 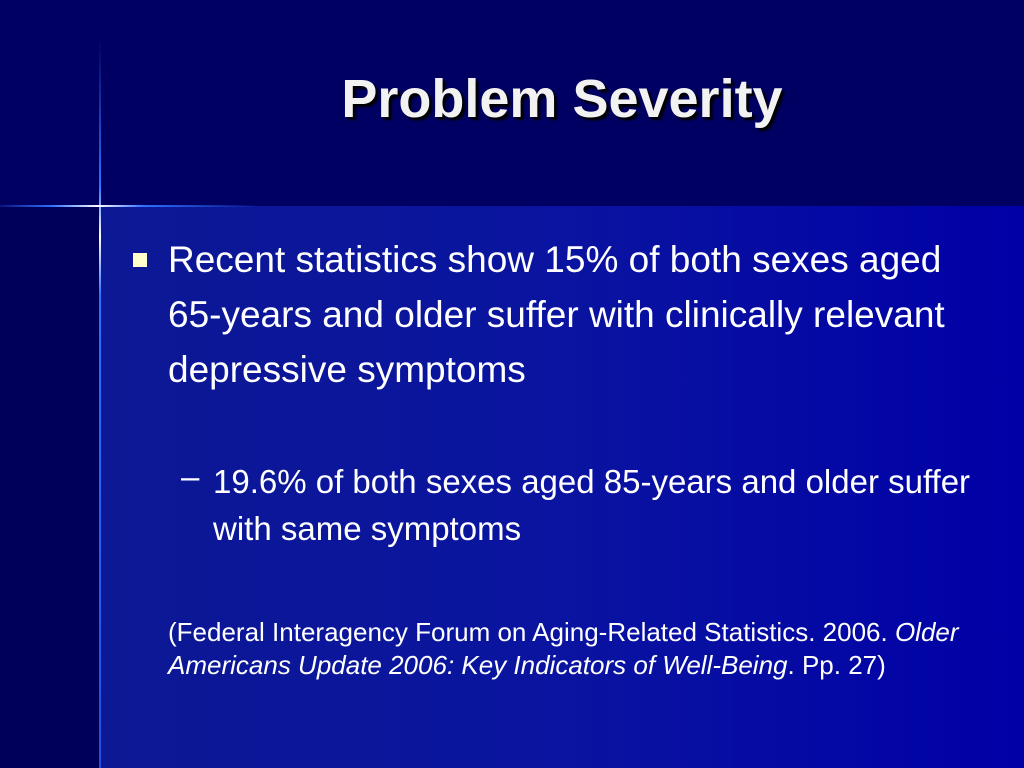 I want to click on horizontal-accent-line, so click(x=130, y=206).